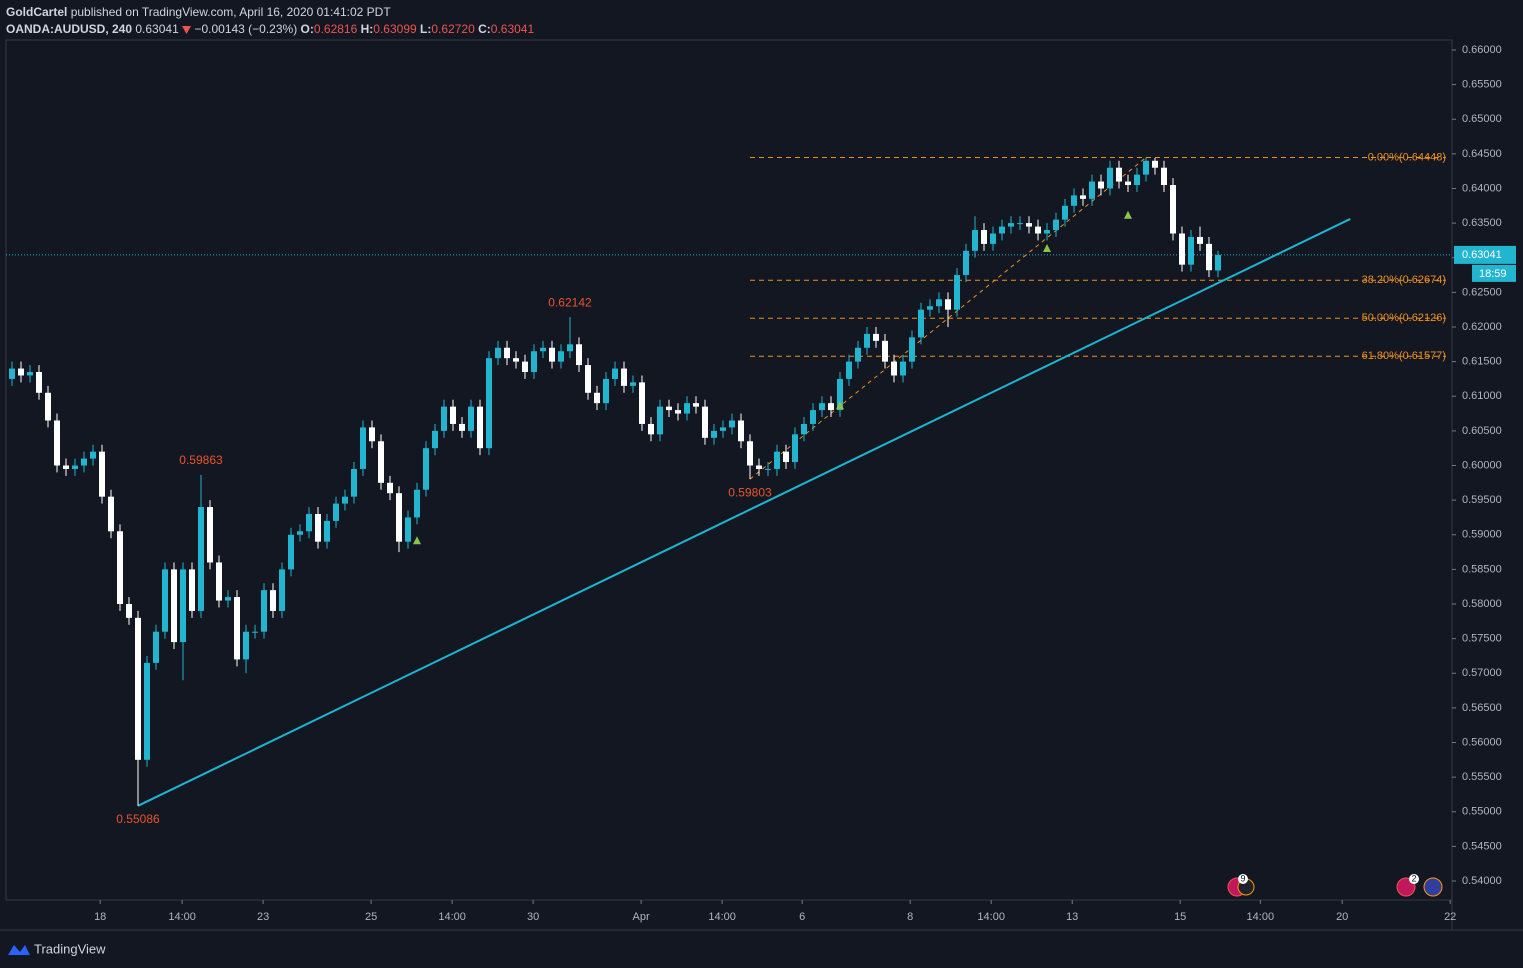 This screenshot has height=968, width=1523. What do you see at coordinates (187, 29) in the screenshot?
I see `down-arrow` at bounding box center [187, 29].